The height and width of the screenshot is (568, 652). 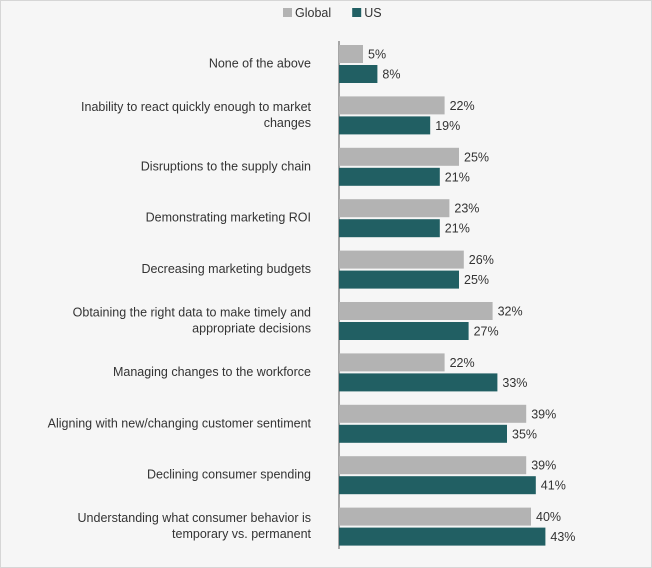 I want to click on category-label-line: Demonstrating marketing ROI, so click(x=228, y=218).